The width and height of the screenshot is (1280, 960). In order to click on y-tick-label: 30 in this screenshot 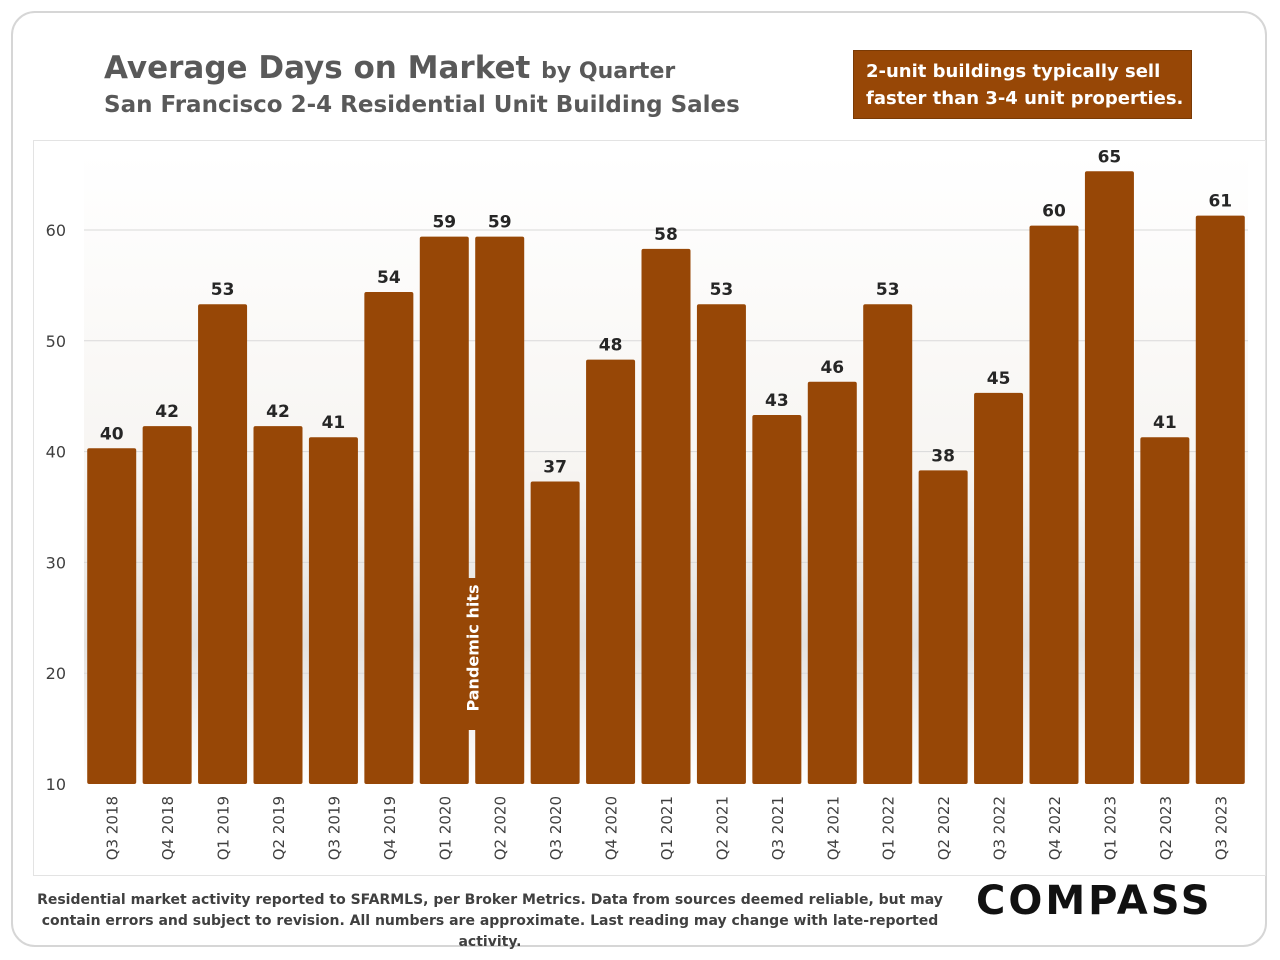, I will do `click(56, 562)`.